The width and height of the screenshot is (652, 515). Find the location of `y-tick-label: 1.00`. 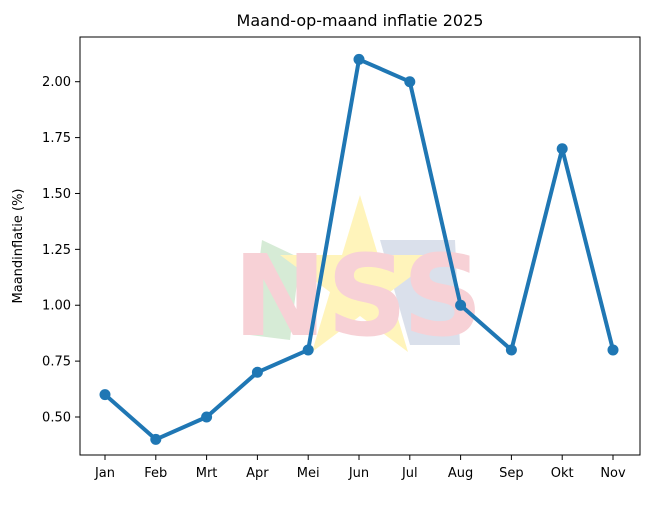

y-tick-label: 1.00 is located at coordinates (56, 306).